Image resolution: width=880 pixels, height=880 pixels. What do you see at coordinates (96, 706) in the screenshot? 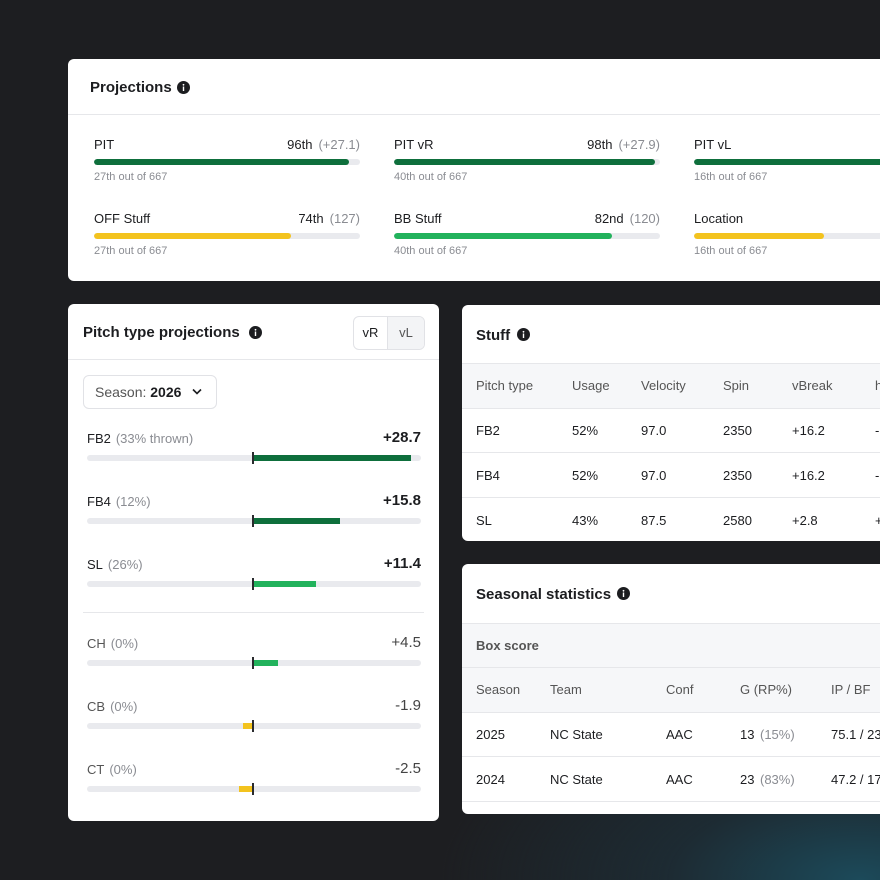
I see `pitch-name: CB` at bounding box center [96, 706].